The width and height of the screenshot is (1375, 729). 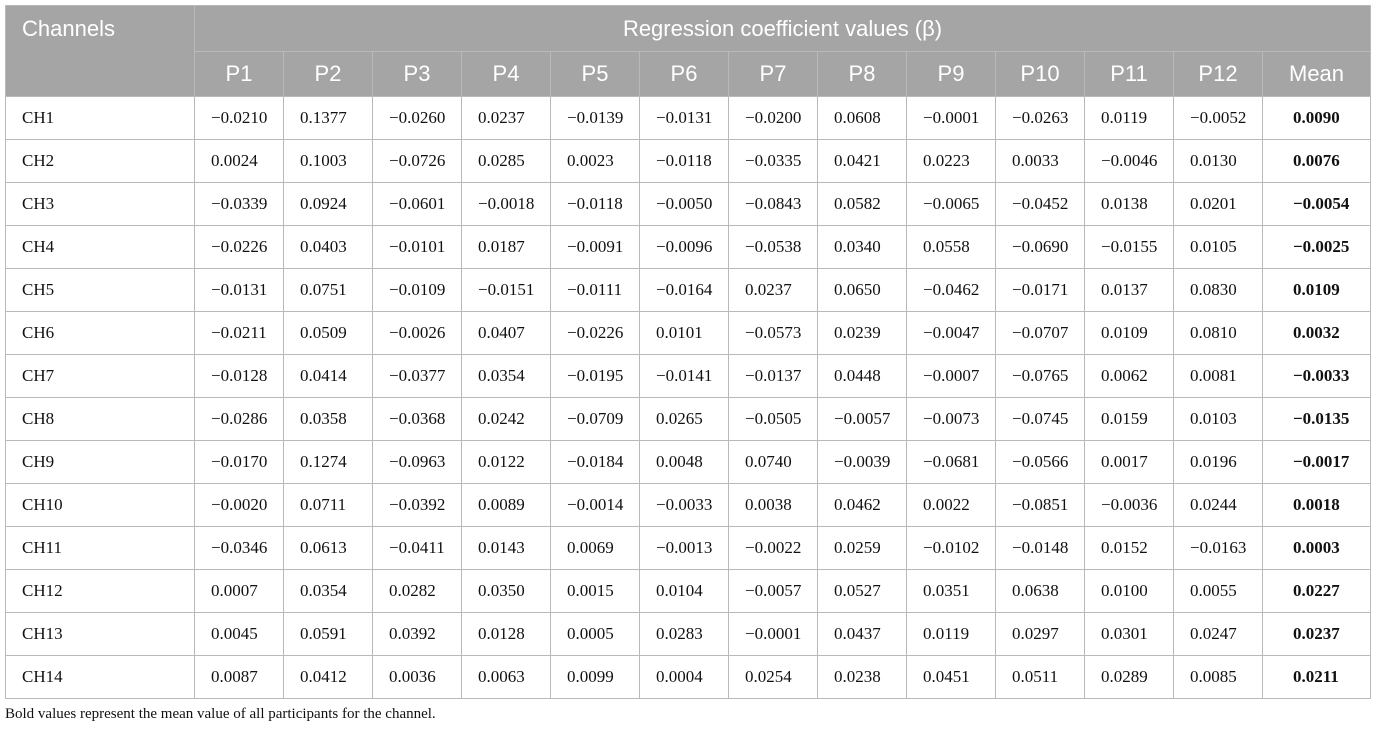 What do you see at coordinates (1129, 333) in the screenshot?
I see `coefficient-cell: 0.0109` at bounding box center [1129, 333].